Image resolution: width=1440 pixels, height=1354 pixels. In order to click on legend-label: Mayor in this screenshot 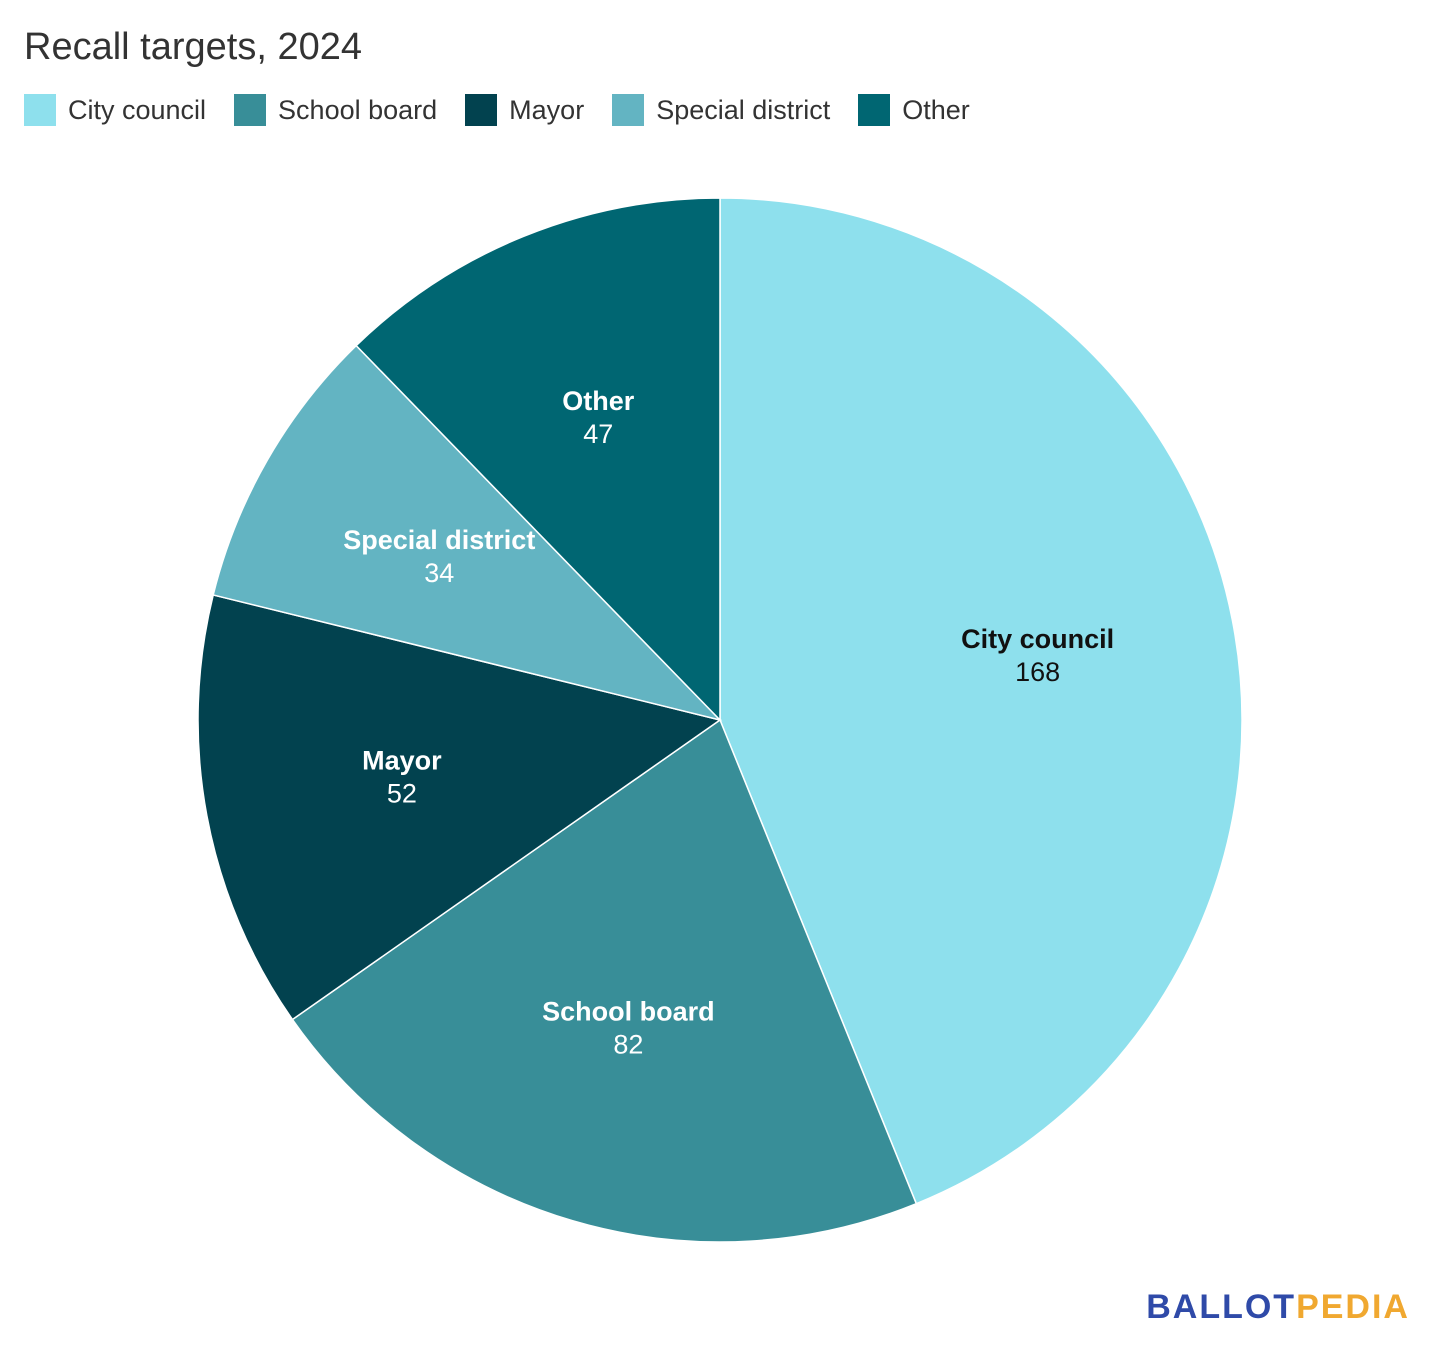, I will do `click(547, 109)`.